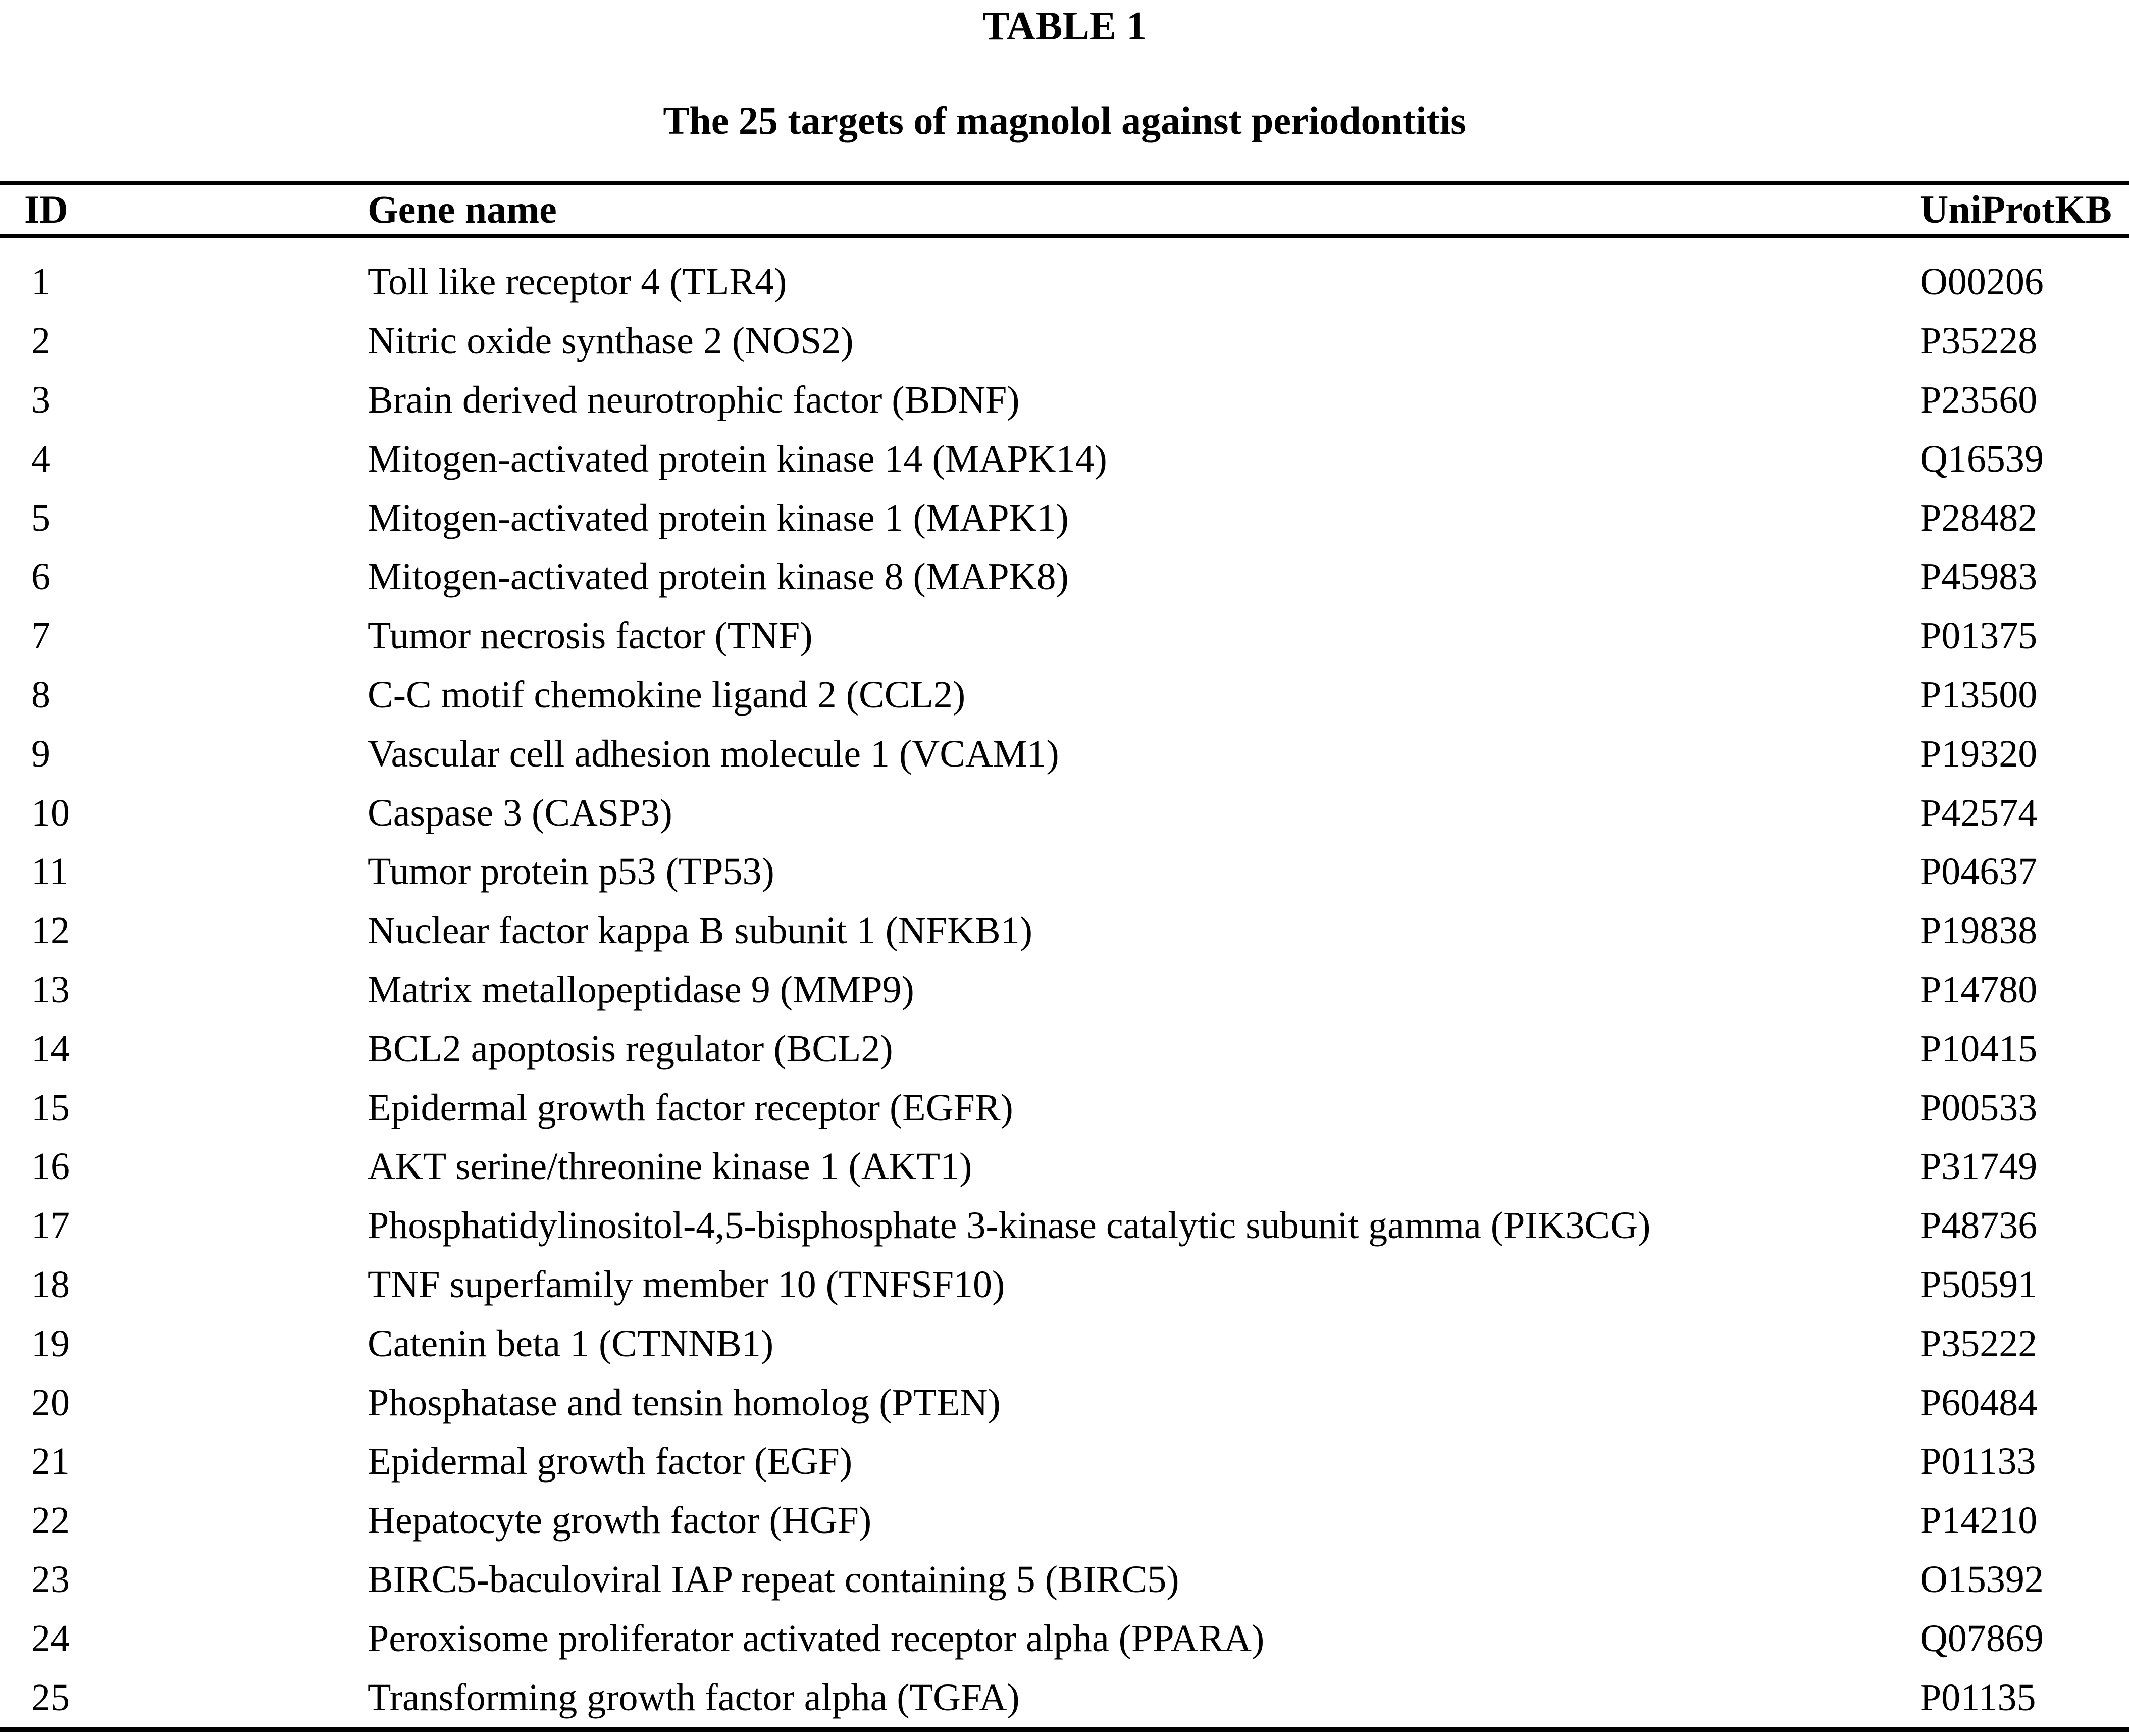  What do you see at coordinates (1064, 236) in the screenshot?
I see `table-header-rule` at bounding box center [1064, 236].